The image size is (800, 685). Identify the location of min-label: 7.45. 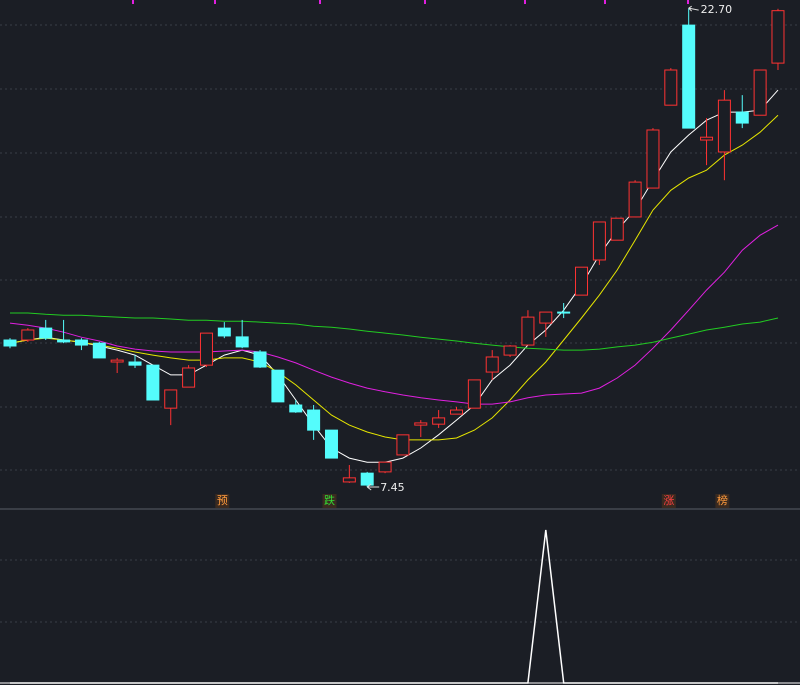
(392, 487).